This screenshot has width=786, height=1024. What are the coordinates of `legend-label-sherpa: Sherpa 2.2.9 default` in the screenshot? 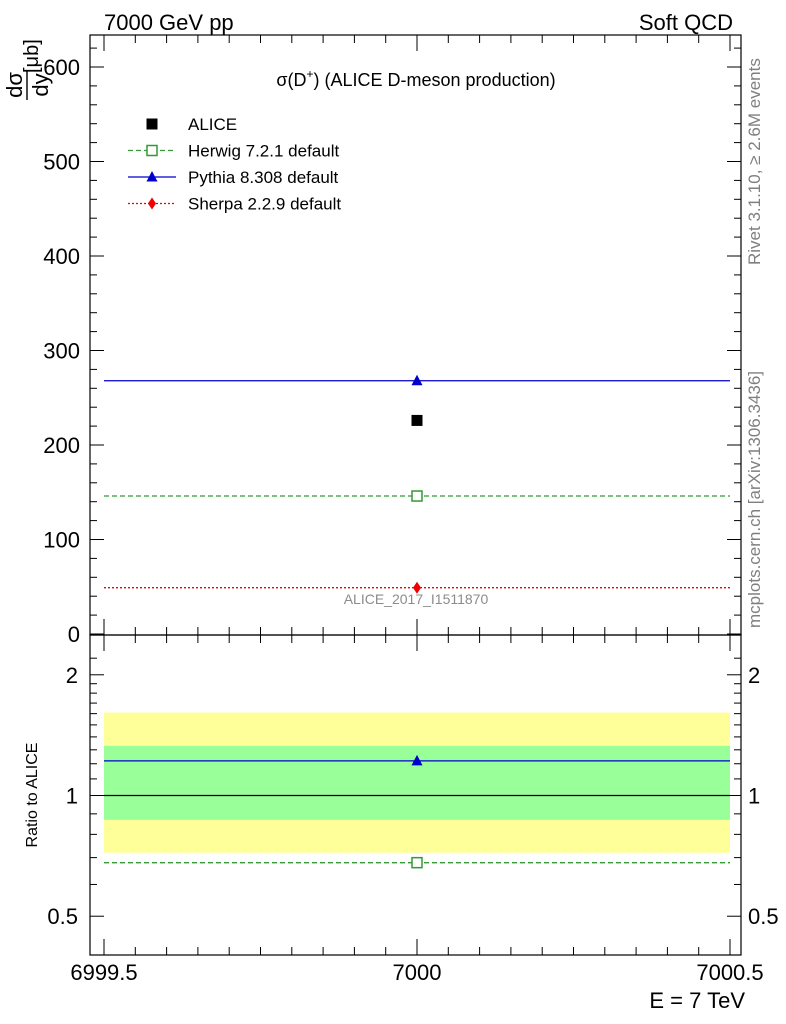 It's located at (264, 204).